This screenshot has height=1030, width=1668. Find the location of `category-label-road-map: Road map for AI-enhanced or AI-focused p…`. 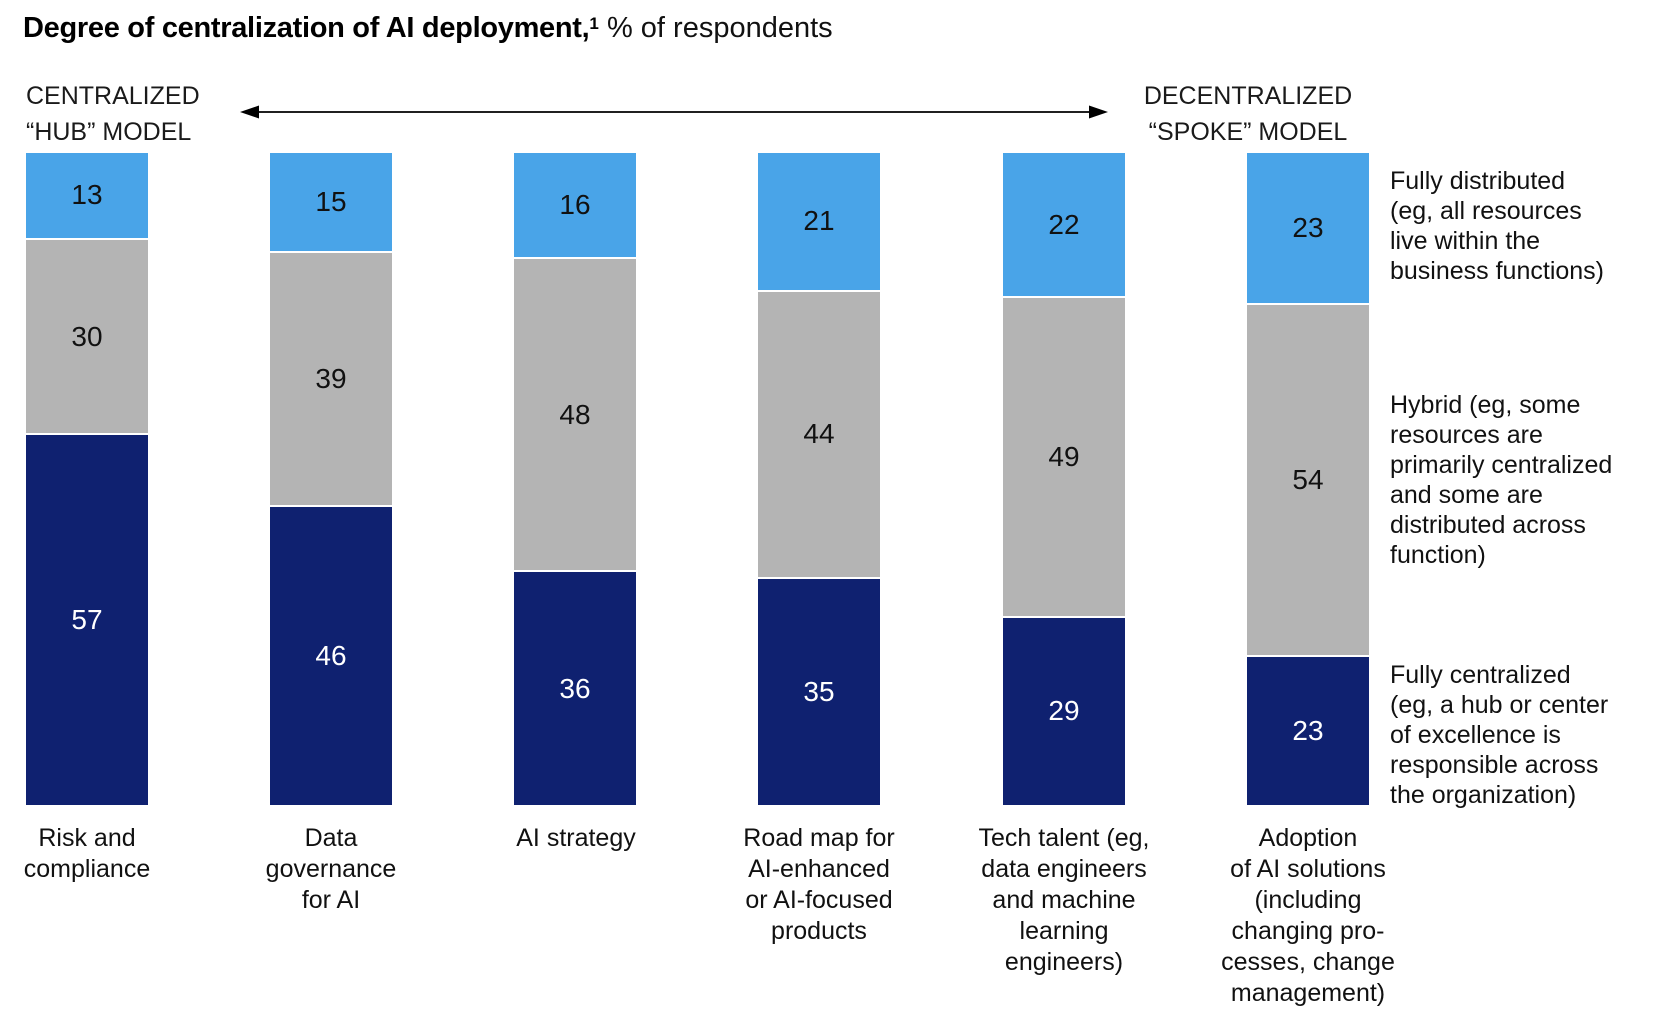

category-label-road-map: Road map for AI-enhanced or AI-focused p… is located at coordinates (819, 884).